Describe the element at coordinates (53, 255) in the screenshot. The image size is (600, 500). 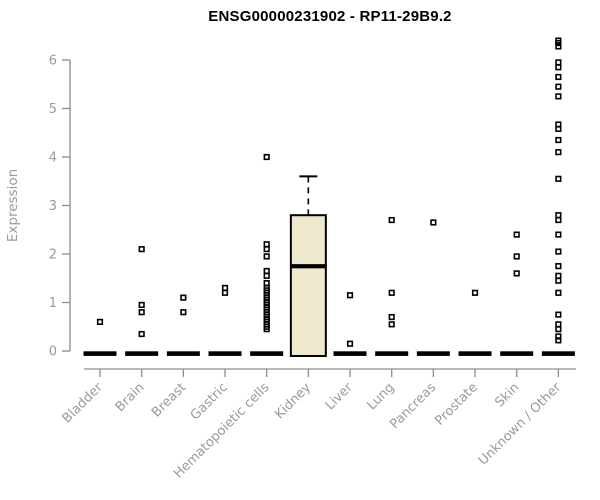
I see `y-tick-label: 2` at that location.